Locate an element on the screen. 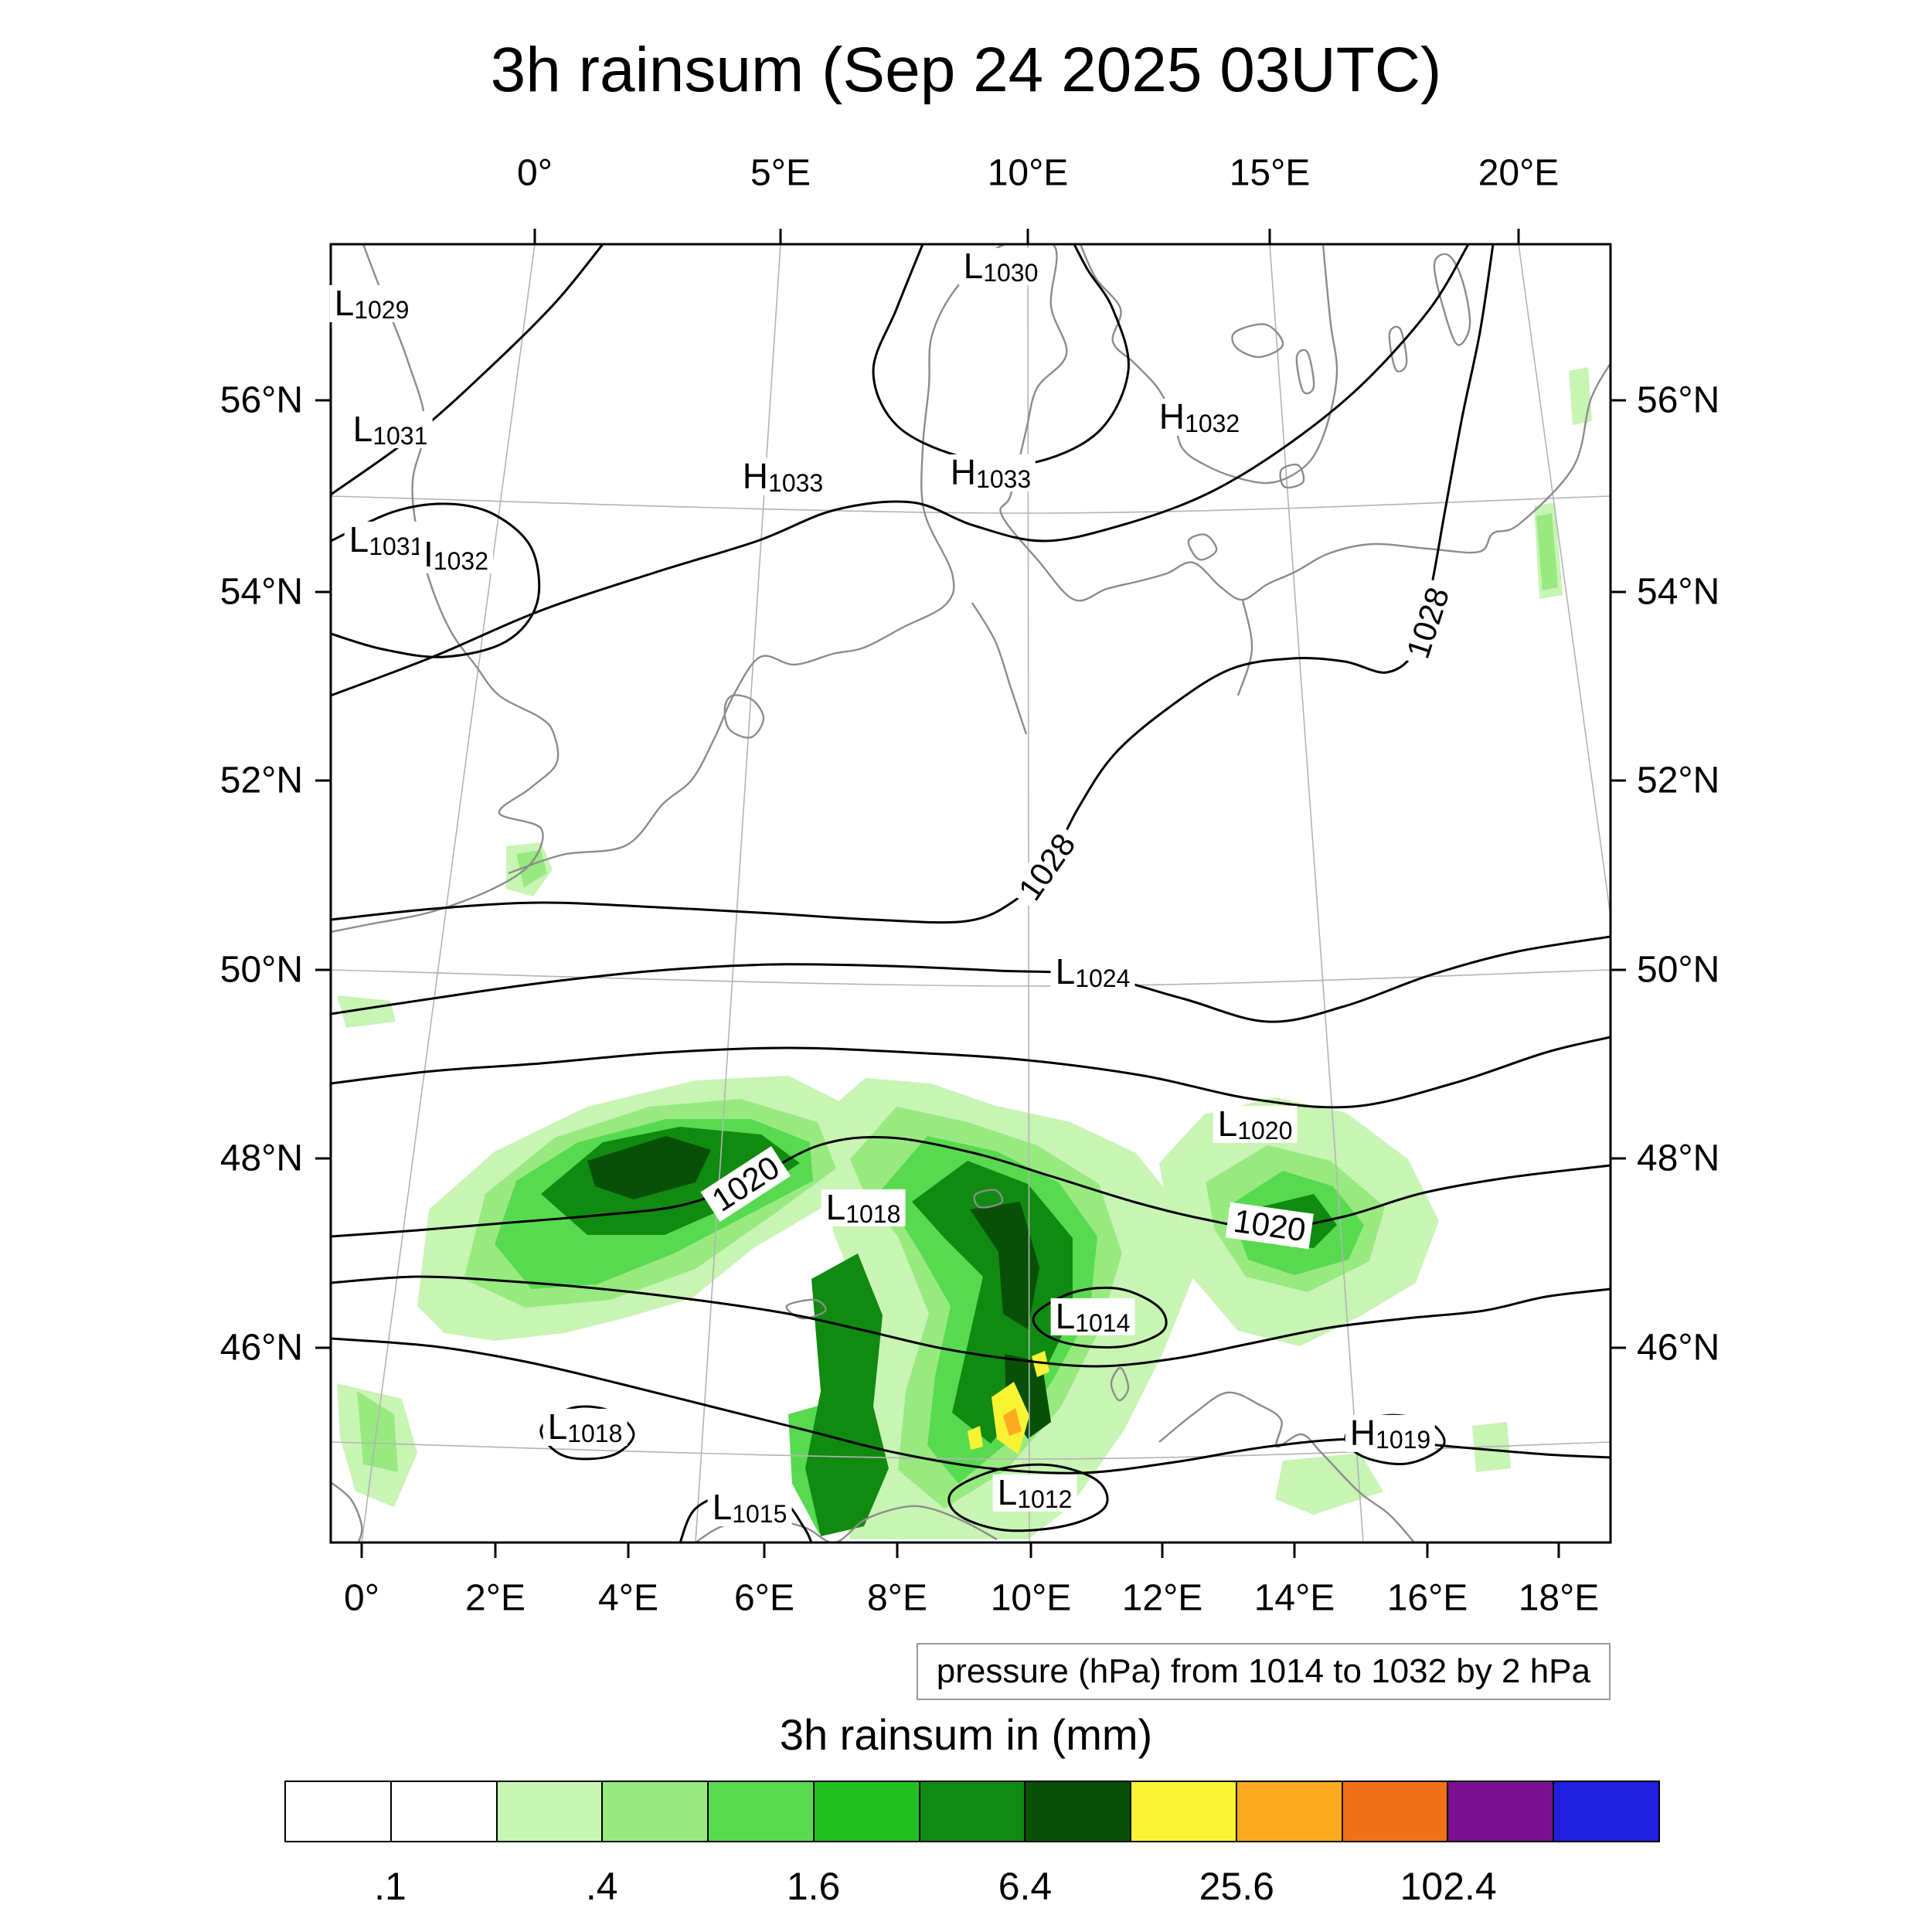  colorbar-tick-label: 1.6 is located at coordinates (814, 1886).